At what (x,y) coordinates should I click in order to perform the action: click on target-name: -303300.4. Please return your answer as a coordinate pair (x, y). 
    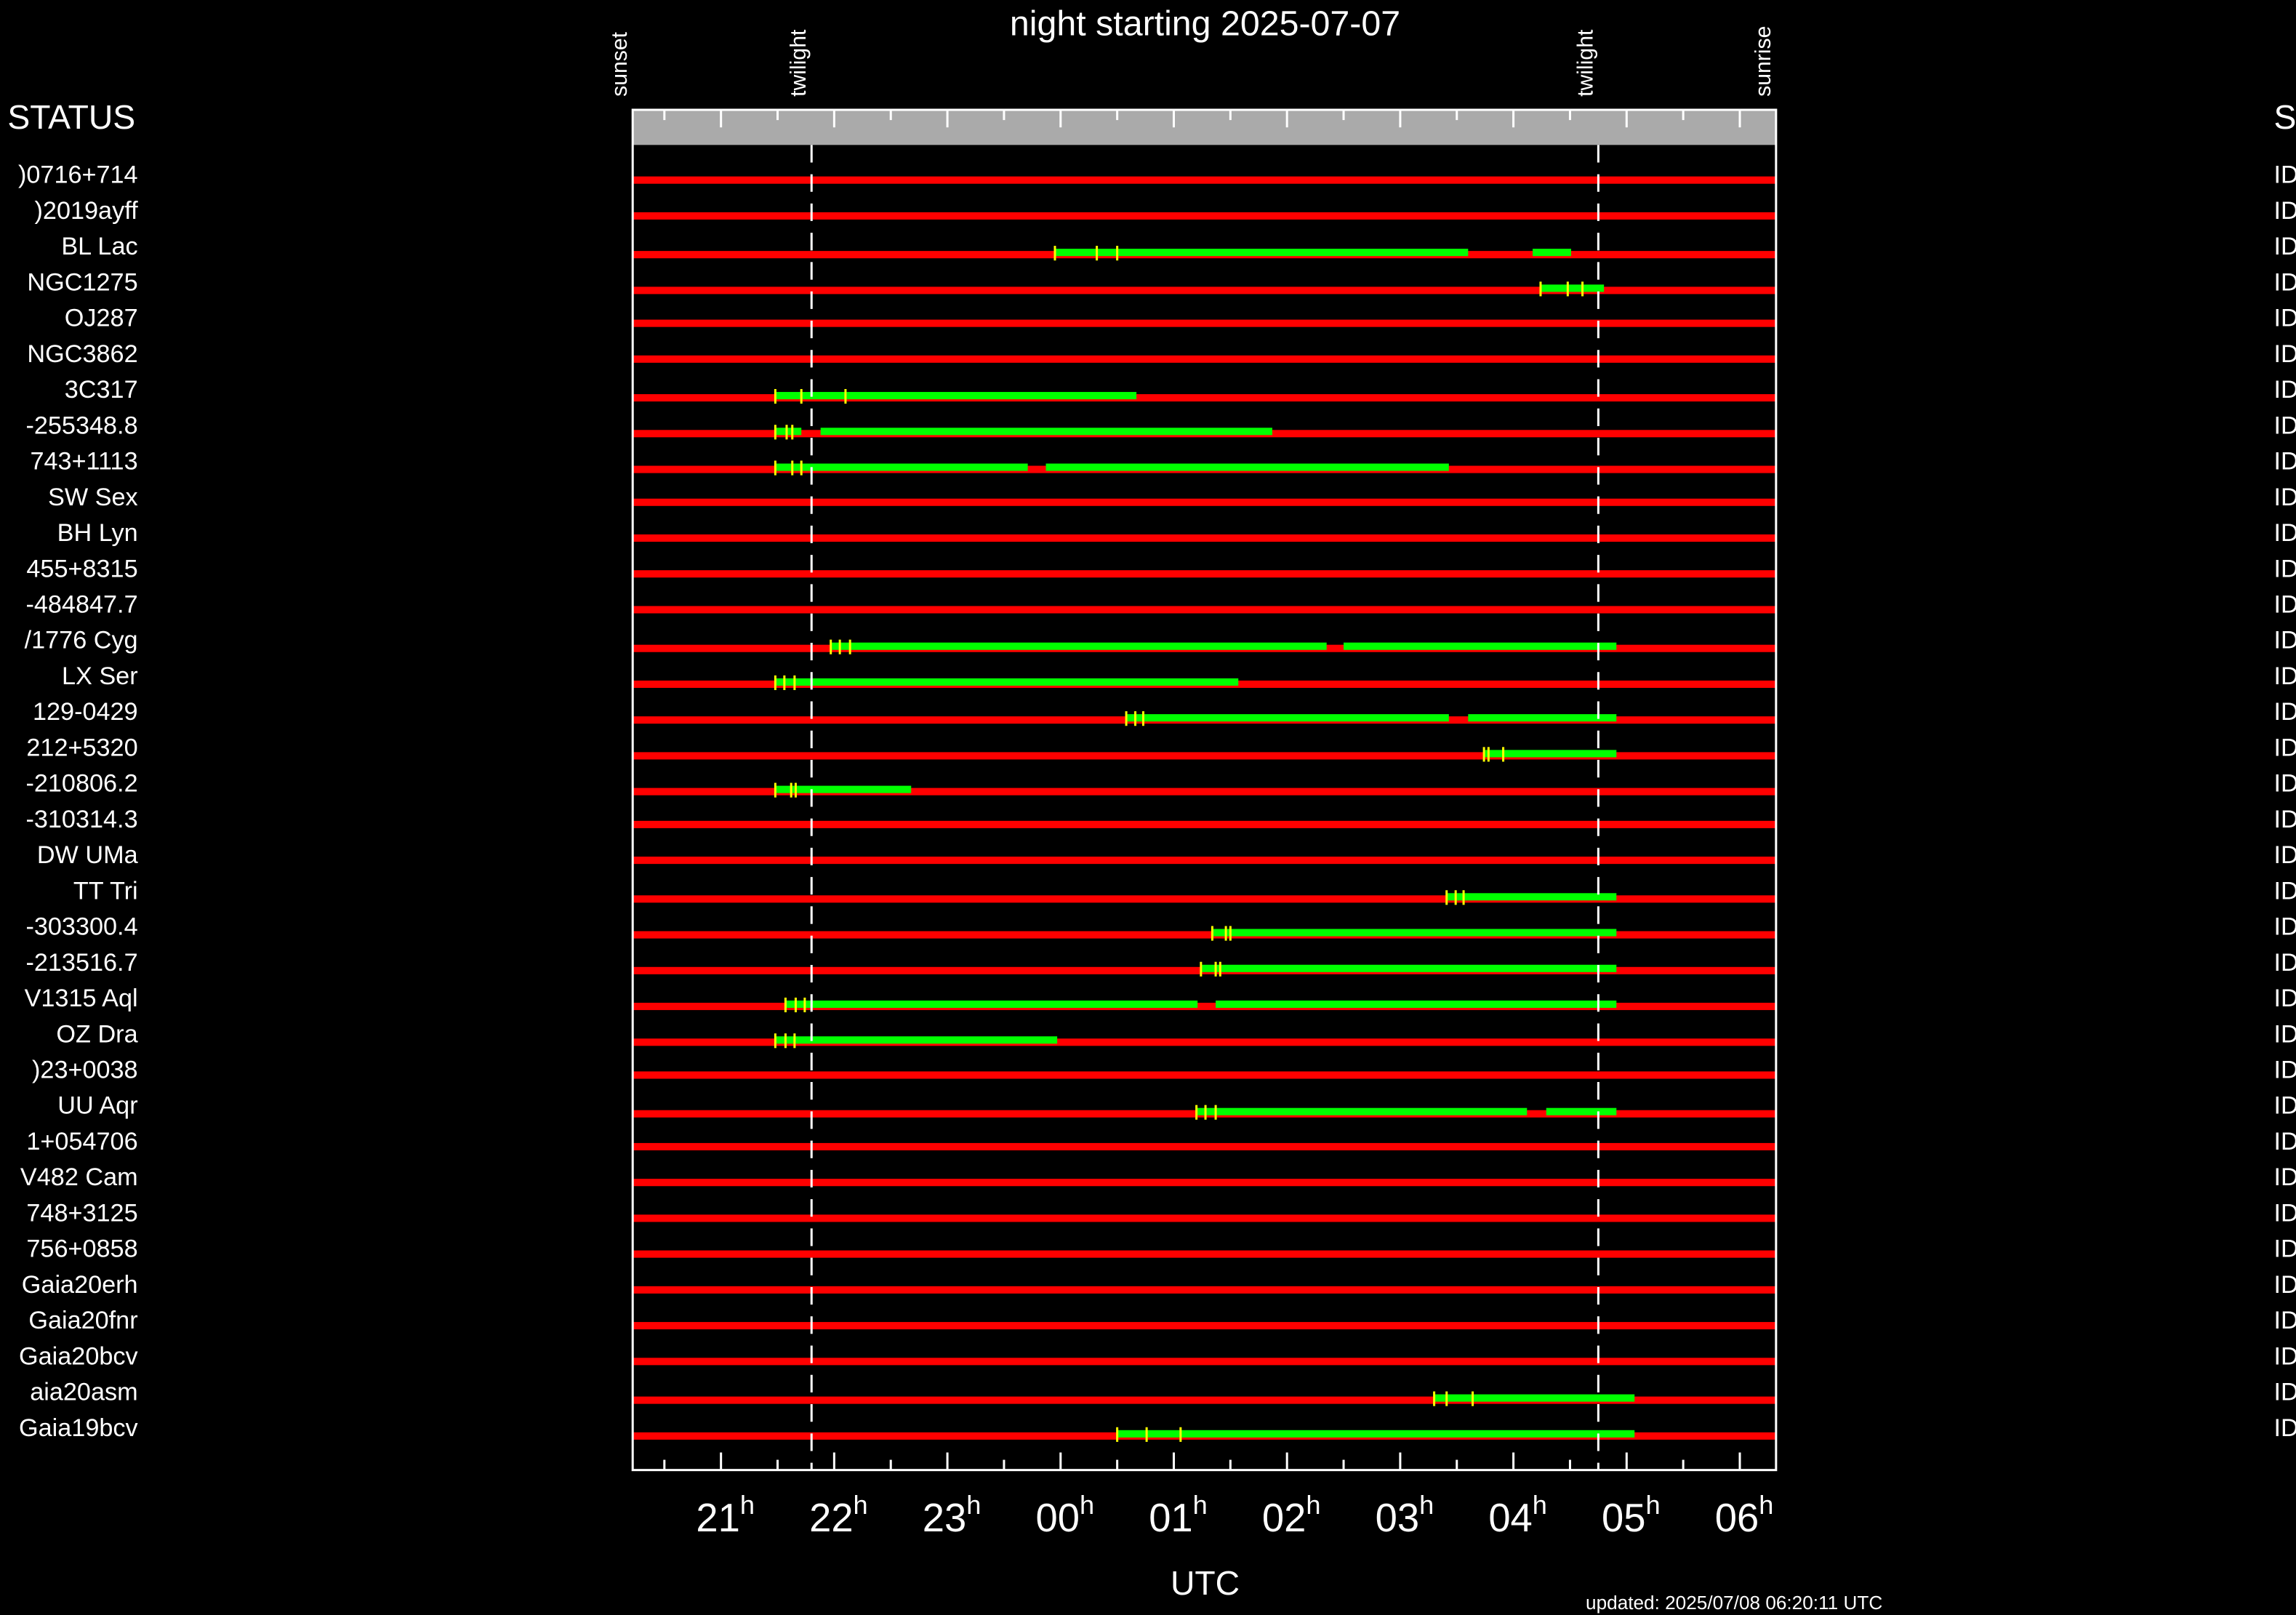
    Looking at the image, I should click on (81, 927).